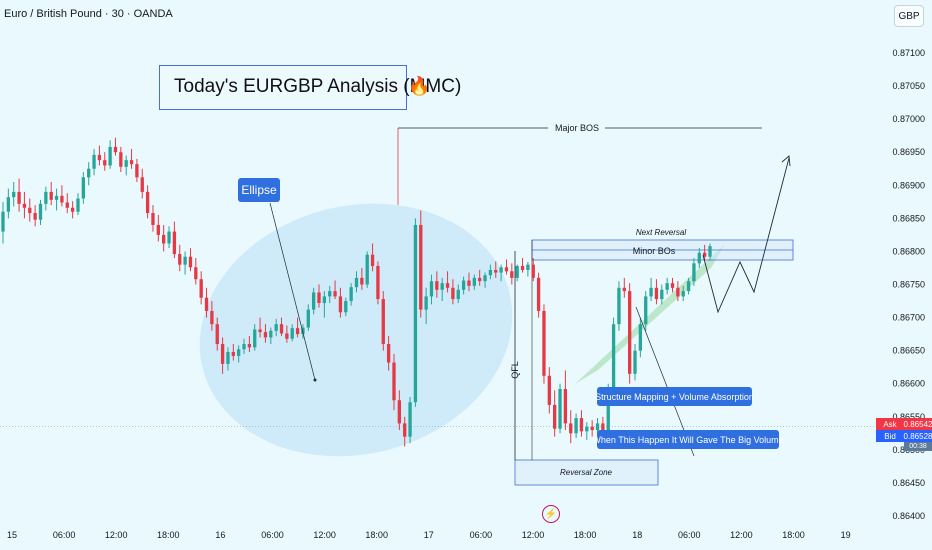  What do you see at coordinates (637, 535) in the screenshot?
I see `x-tick-label: 18` at bounding box center [637, 535].